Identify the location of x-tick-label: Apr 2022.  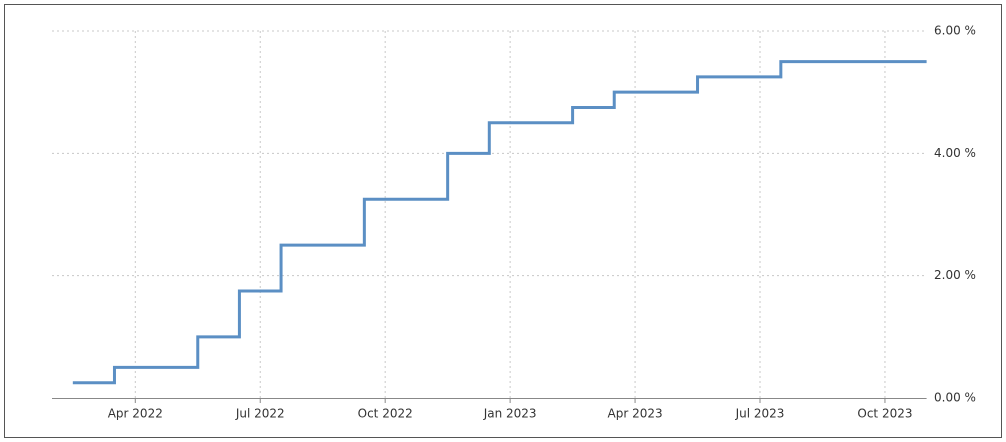
(135, 414).